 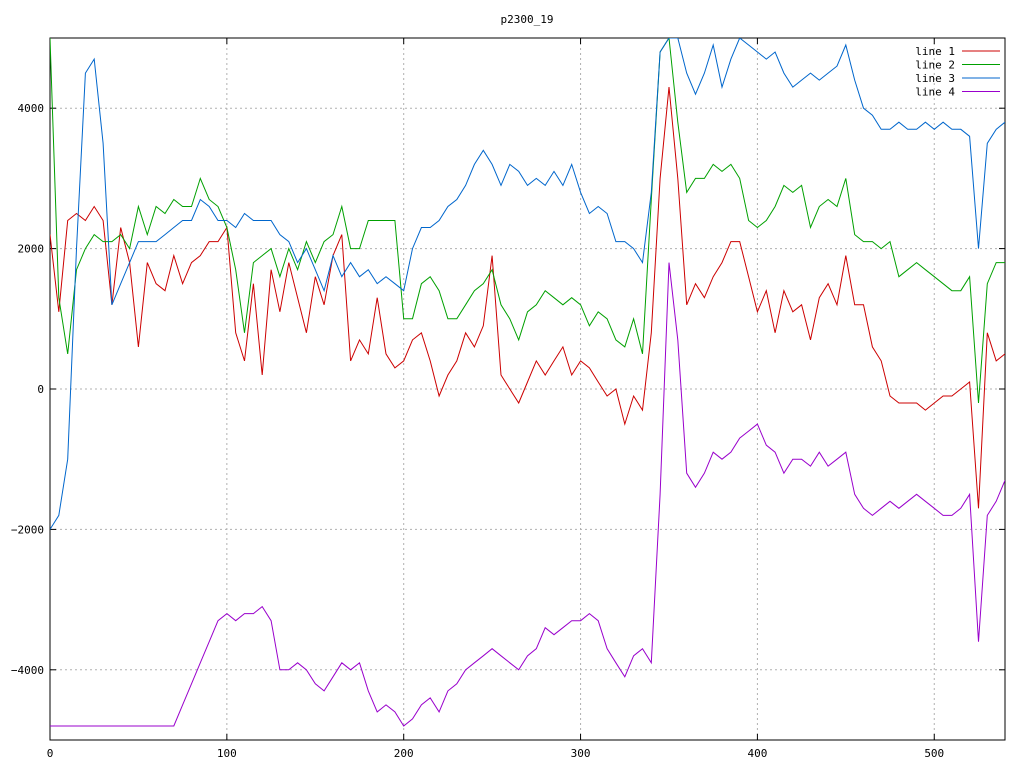 I want to click on x-tick-label: 500, so click(x=934, y=753).